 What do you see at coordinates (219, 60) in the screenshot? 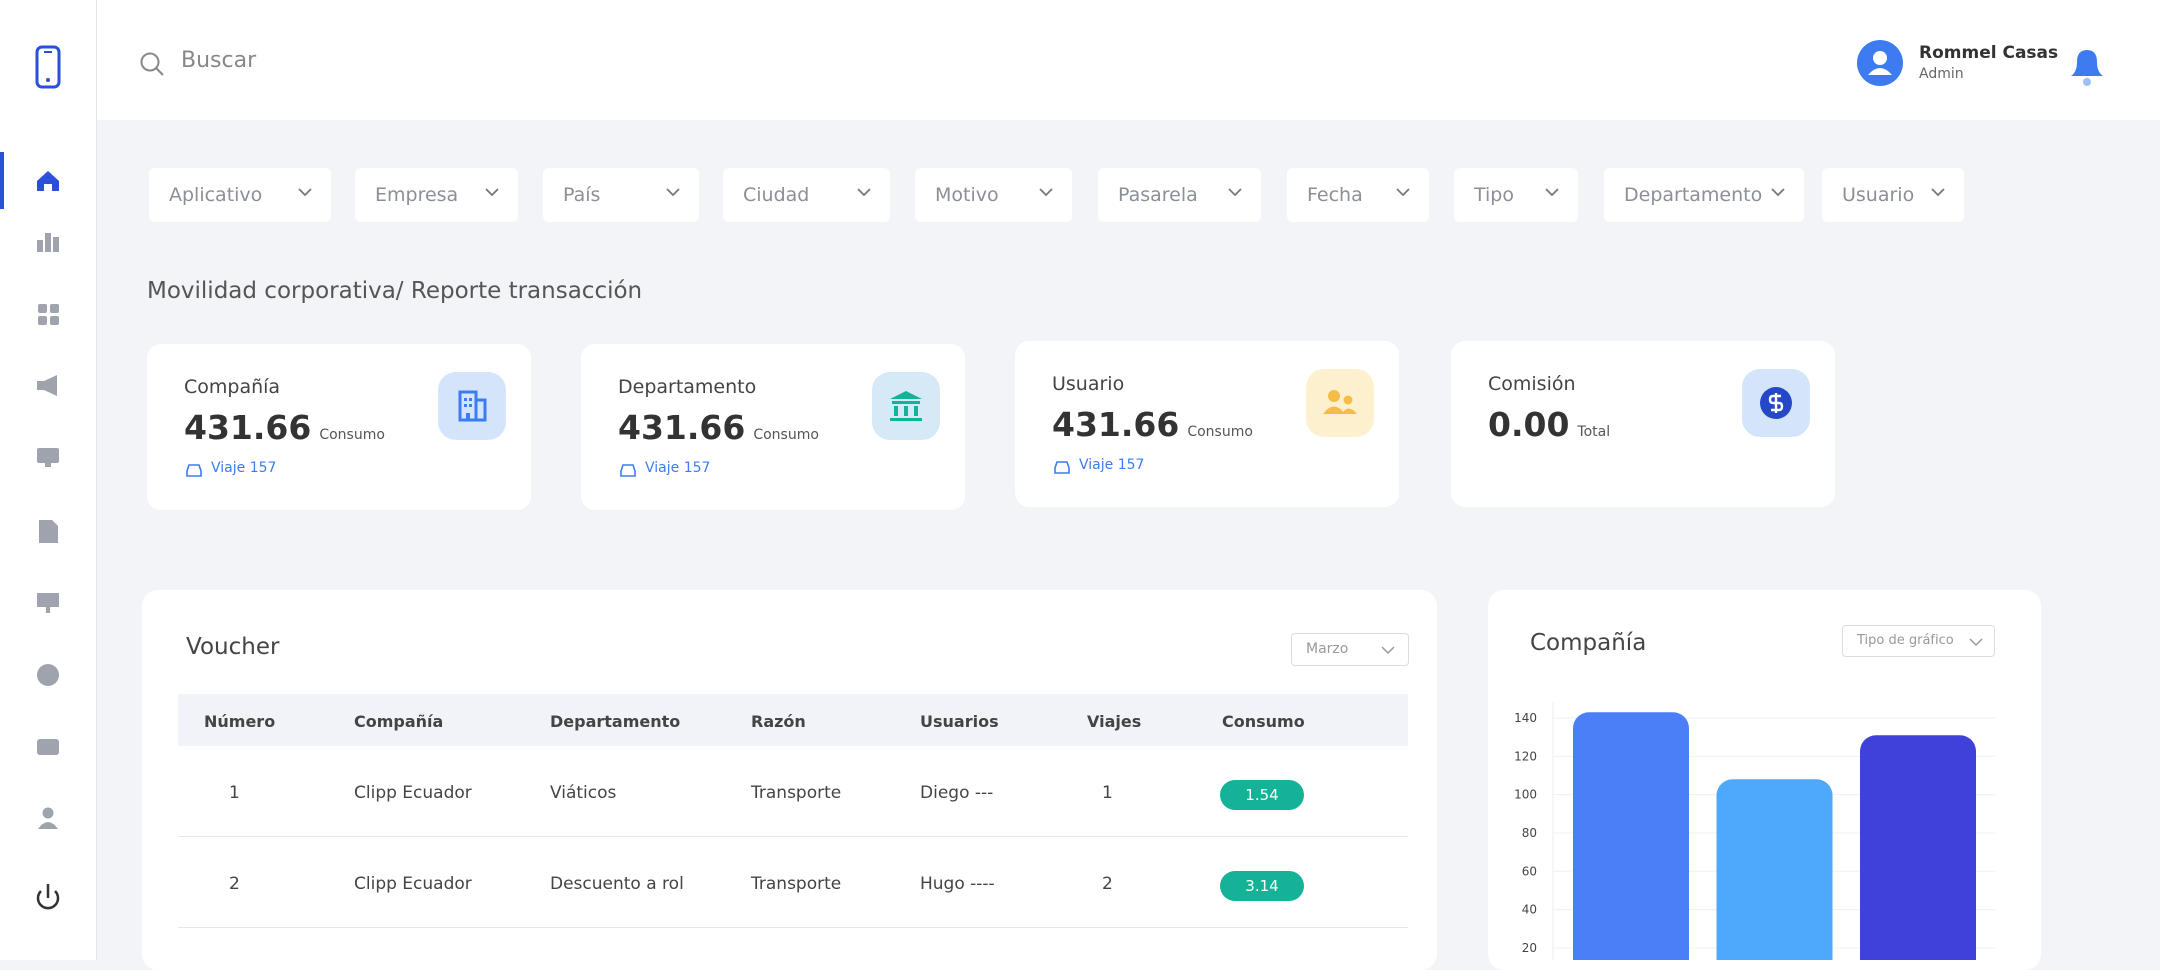
I see `search-input: Buscar` at bounding box center [219, 60].